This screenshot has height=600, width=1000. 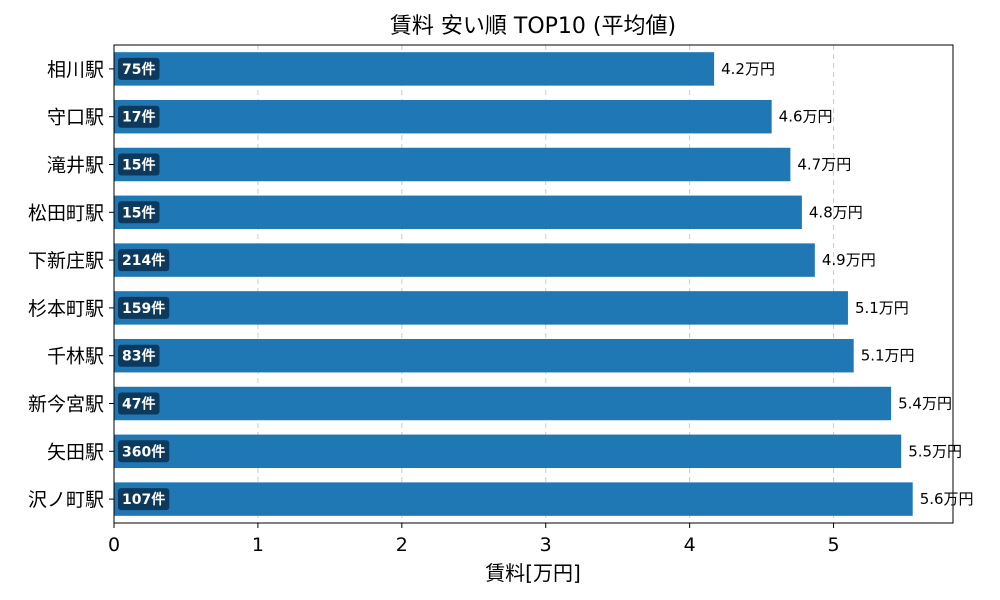 I want to click on y-tick-label: 矢田駅, so click(x=75, y=452).